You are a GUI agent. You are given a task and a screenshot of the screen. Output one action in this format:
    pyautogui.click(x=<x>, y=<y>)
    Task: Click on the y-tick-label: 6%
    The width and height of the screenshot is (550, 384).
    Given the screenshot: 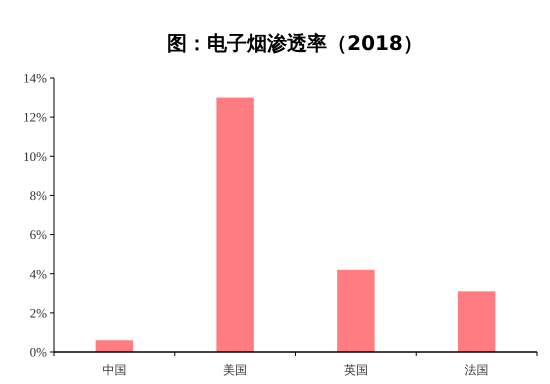 What is the action you would take?
    pyautogui.click(x=39, y=234)
    